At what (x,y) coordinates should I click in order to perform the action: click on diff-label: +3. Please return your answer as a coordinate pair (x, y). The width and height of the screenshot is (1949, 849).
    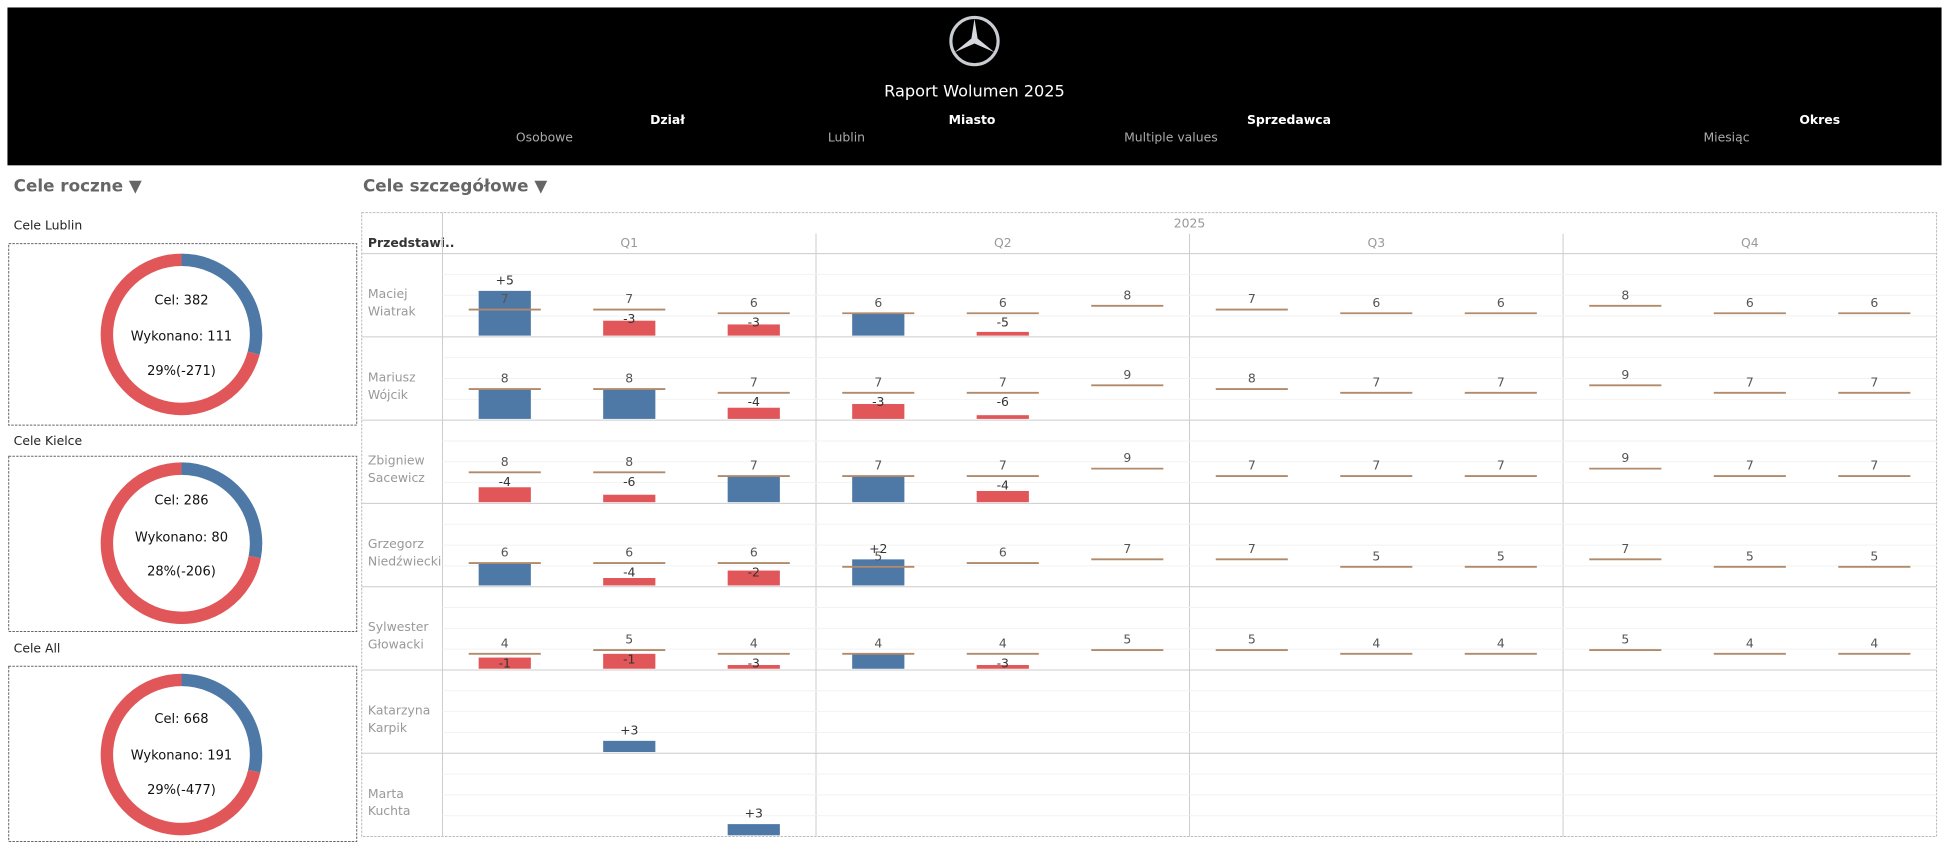
    Looking at the image, I should click on (629, 729).